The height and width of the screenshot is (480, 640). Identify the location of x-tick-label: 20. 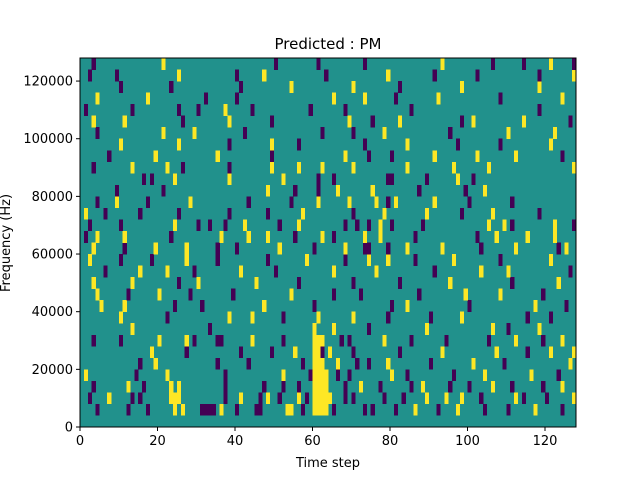
(157, 441).